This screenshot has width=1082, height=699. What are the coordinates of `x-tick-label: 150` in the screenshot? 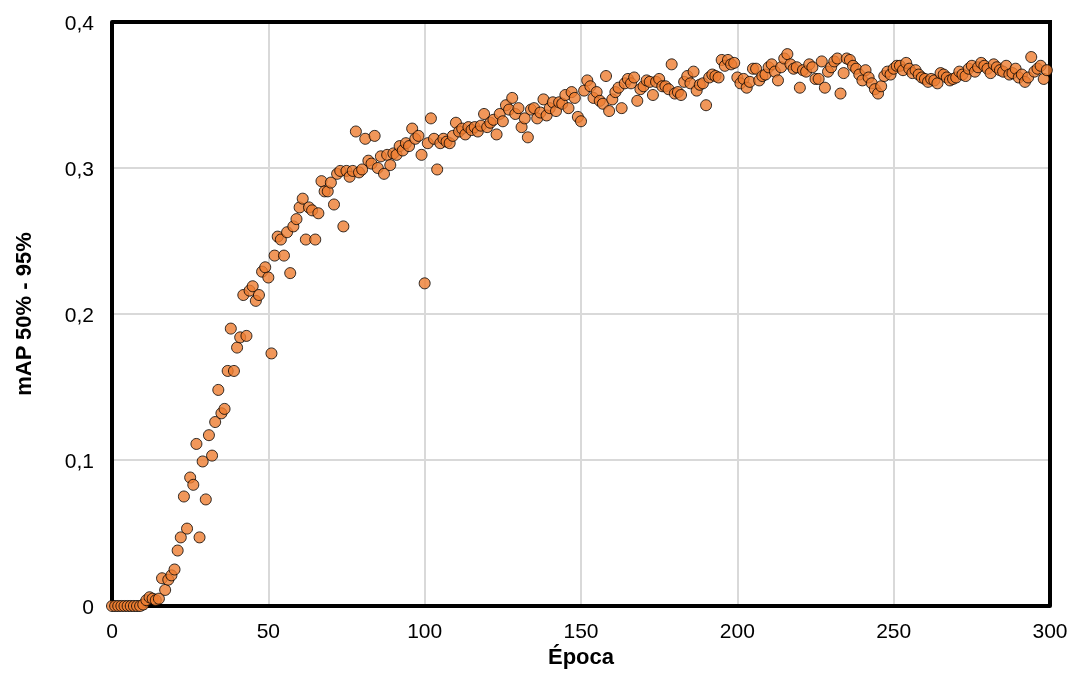 It's located at (581, 630).